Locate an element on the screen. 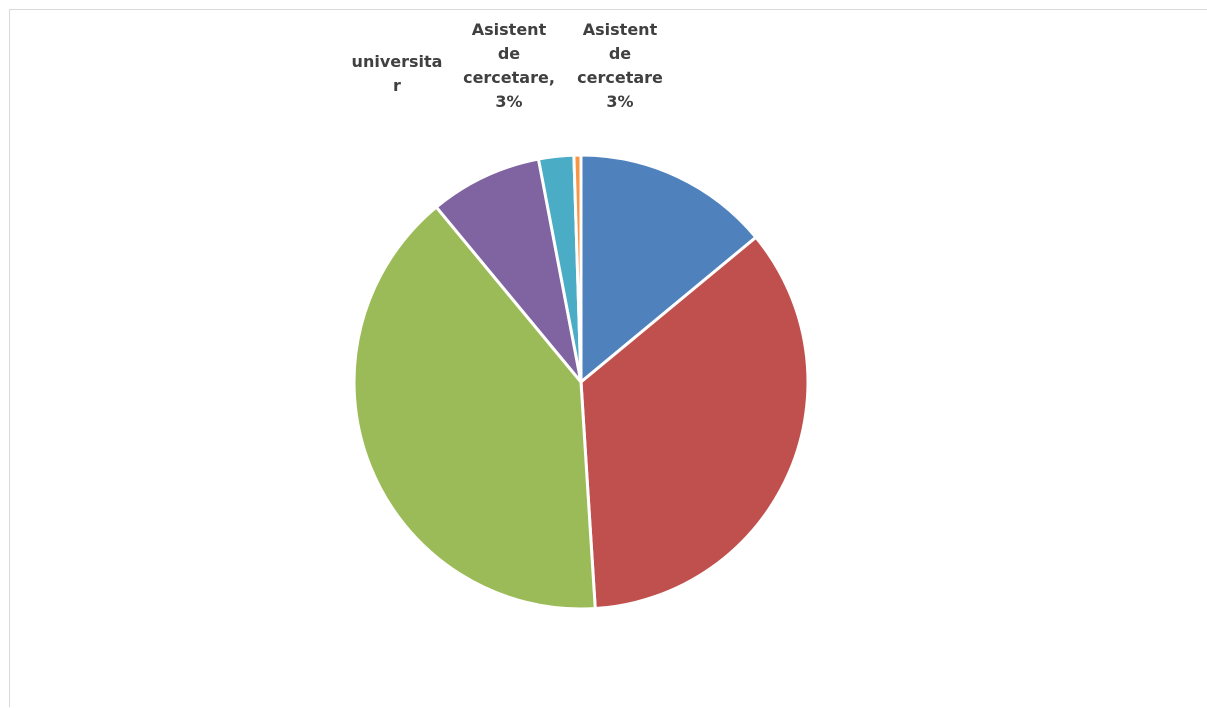 Image resolution: width=1207 pixels, height=708 pixels. data-label-asistent-de-cercetare-2: Asistent de cercetare 3% is located at coordinates (620, 66).